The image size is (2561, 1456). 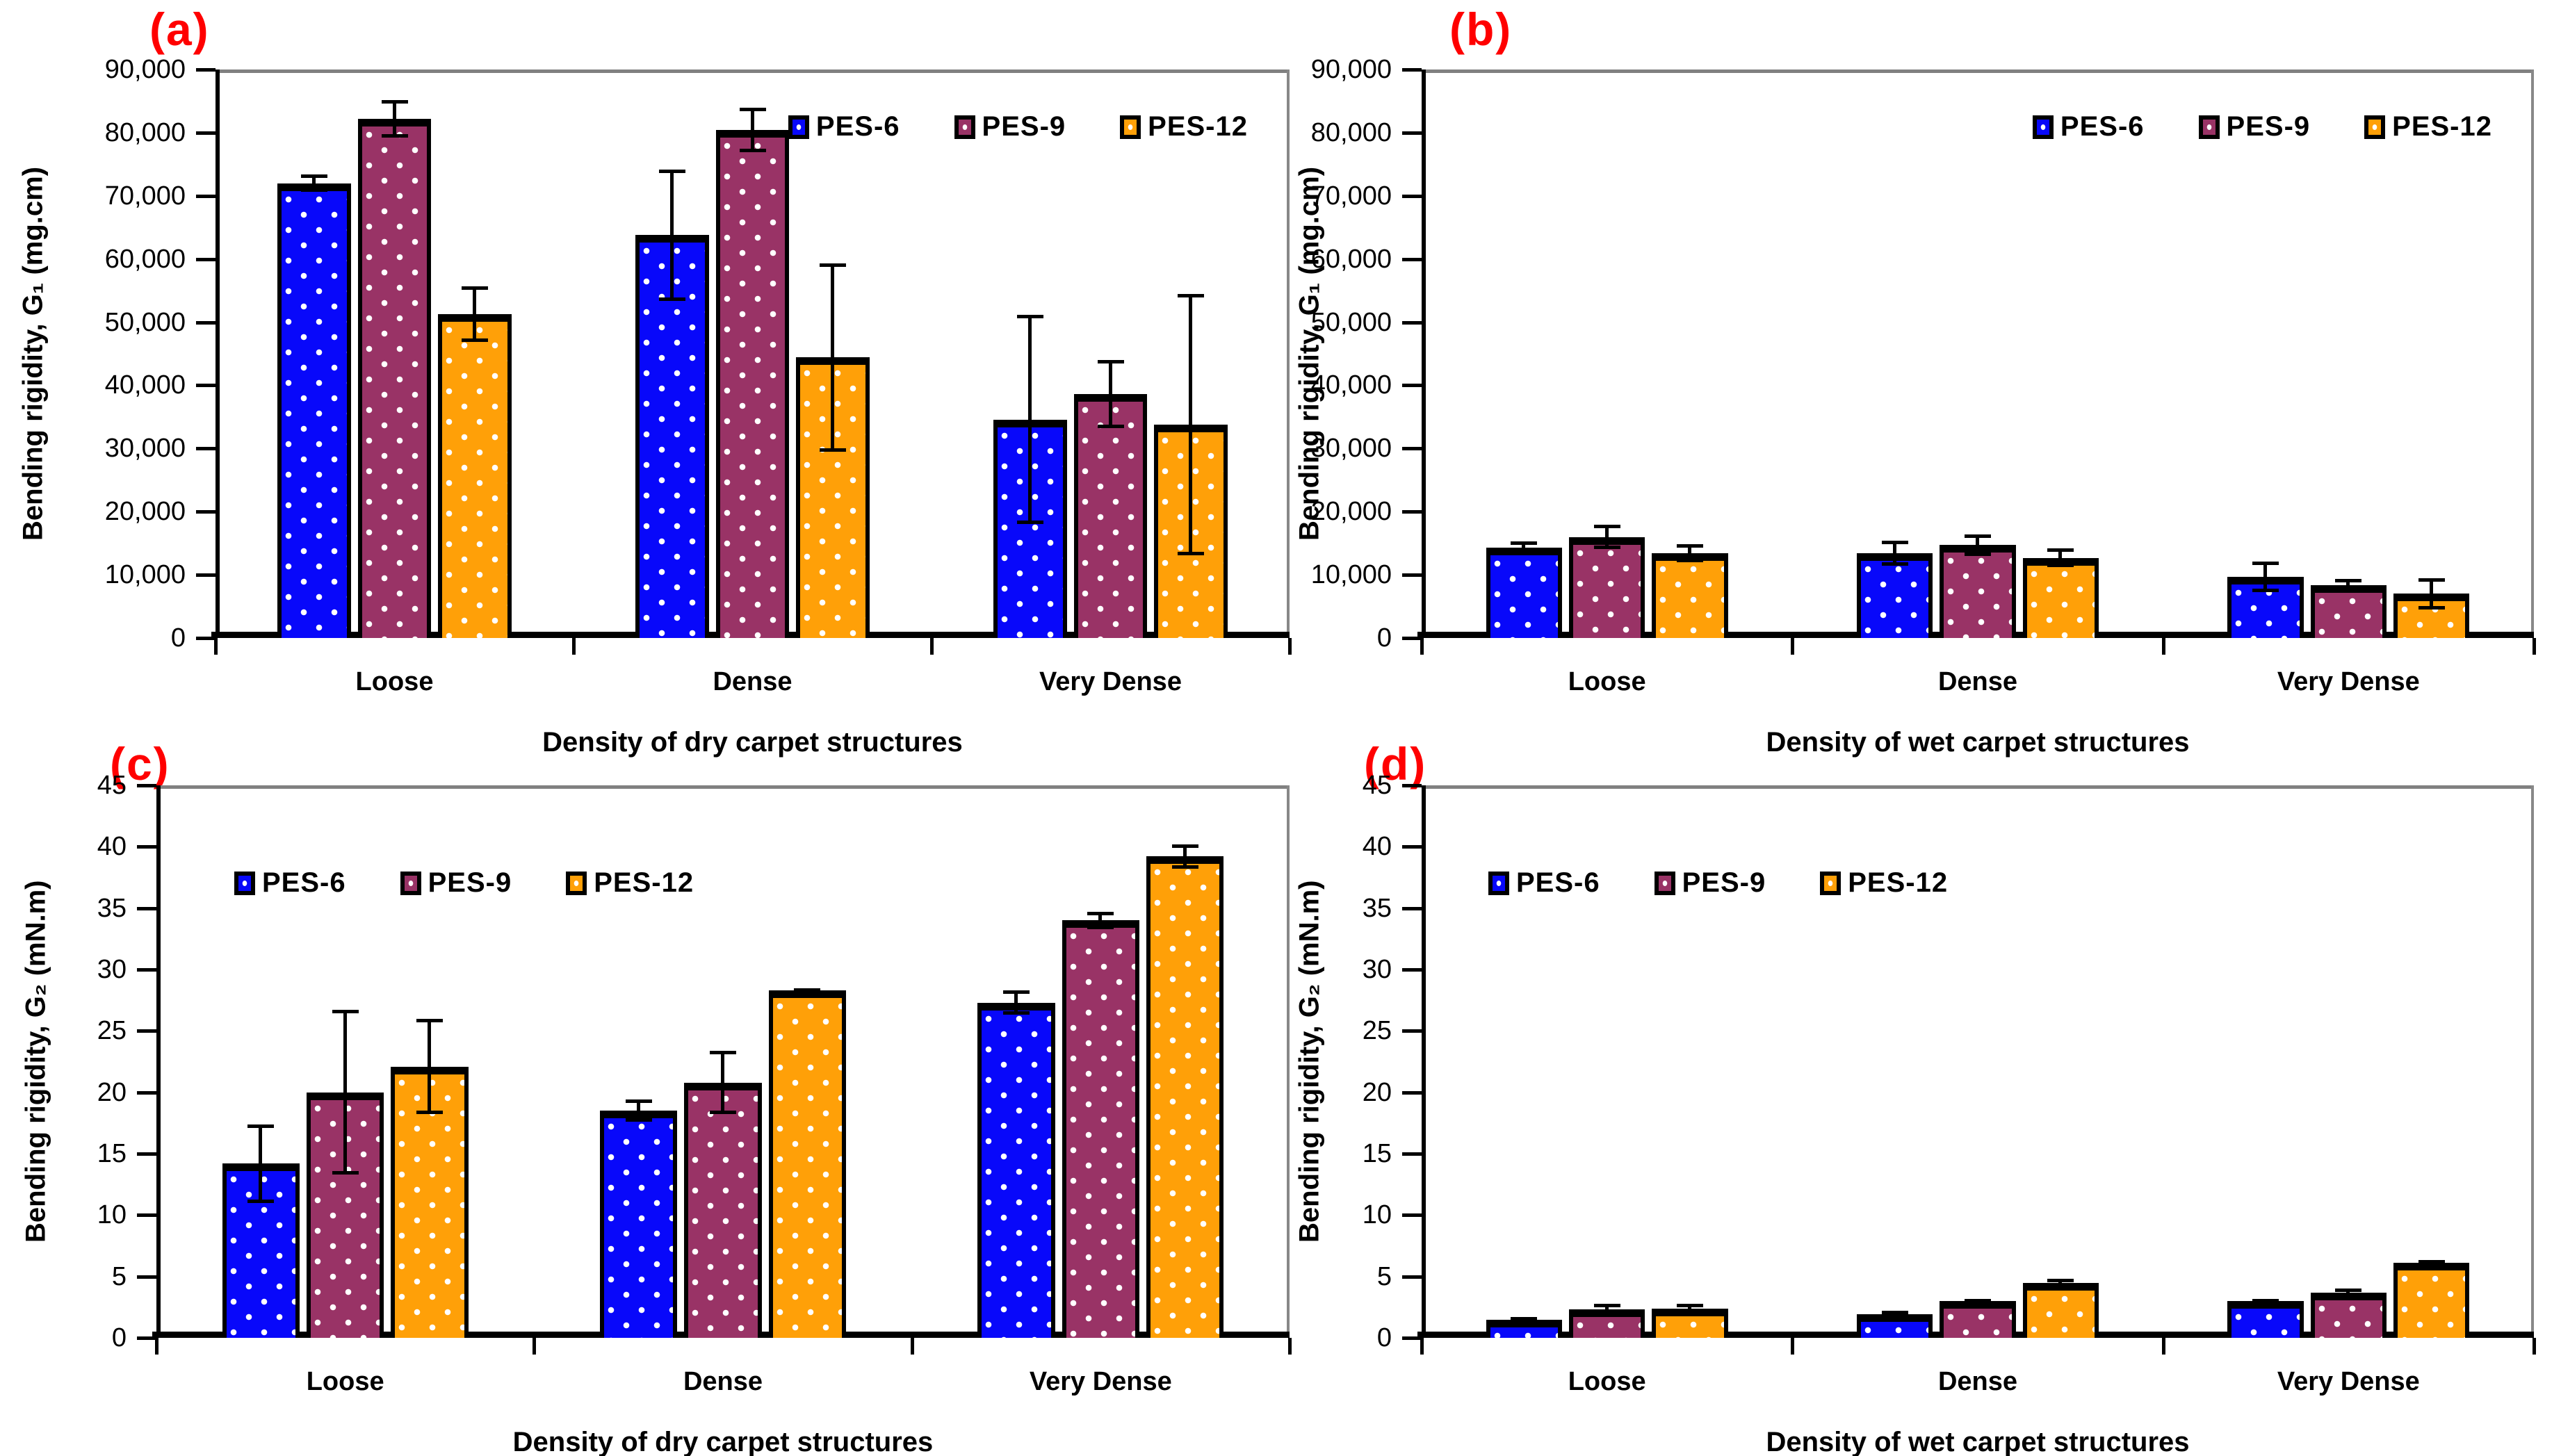 What do you see at coordinates (1544, 883) in the screenshot?
I see `legend-item-pes-6: PES-6` at bounding box center [1544, 883].